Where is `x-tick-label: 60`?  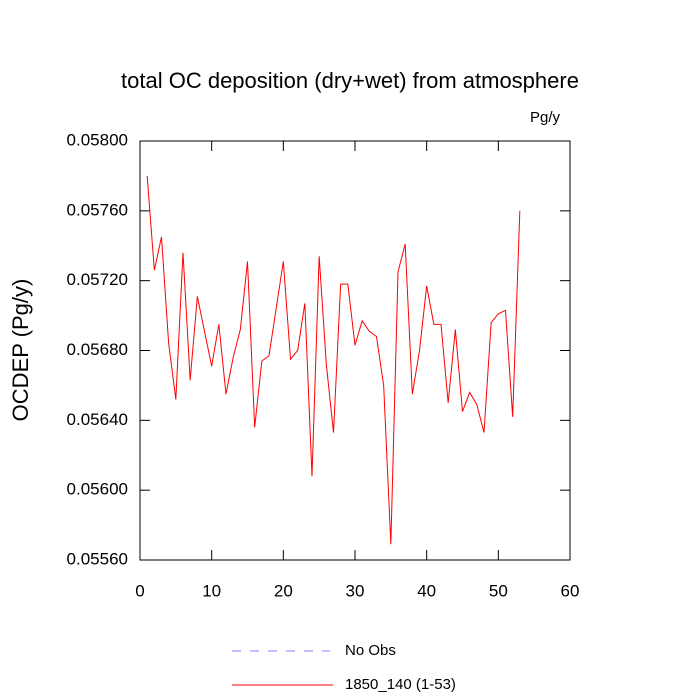 x-tick-label: 60 is located at coordinates (570, 590).